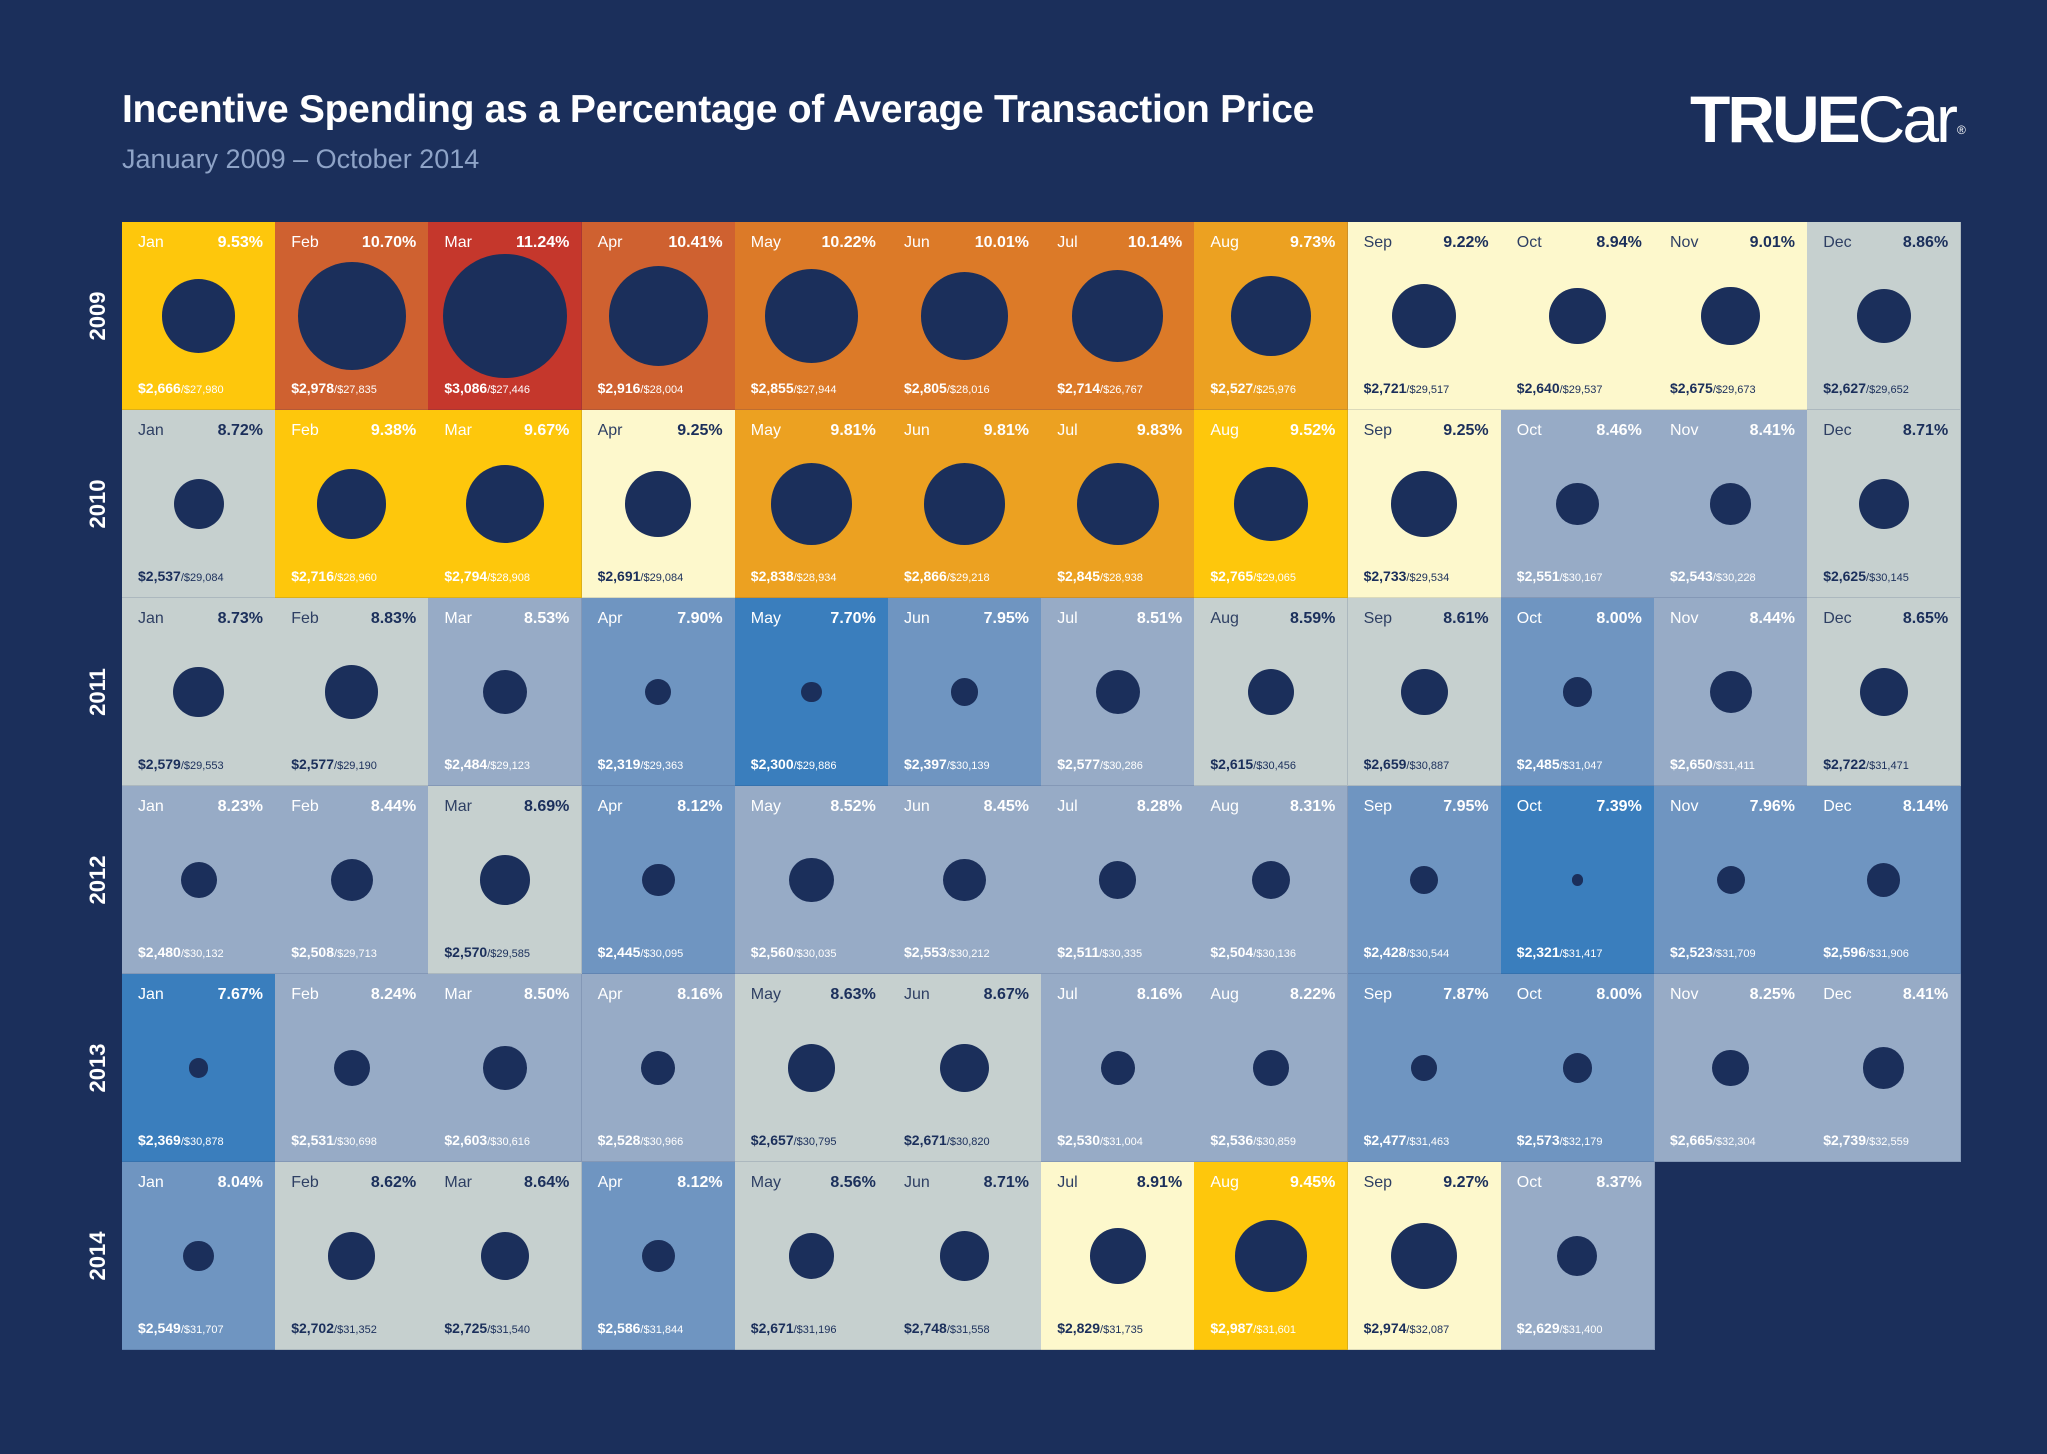  I want to click on cell-percentage: 11.24%, so click(543, 242).